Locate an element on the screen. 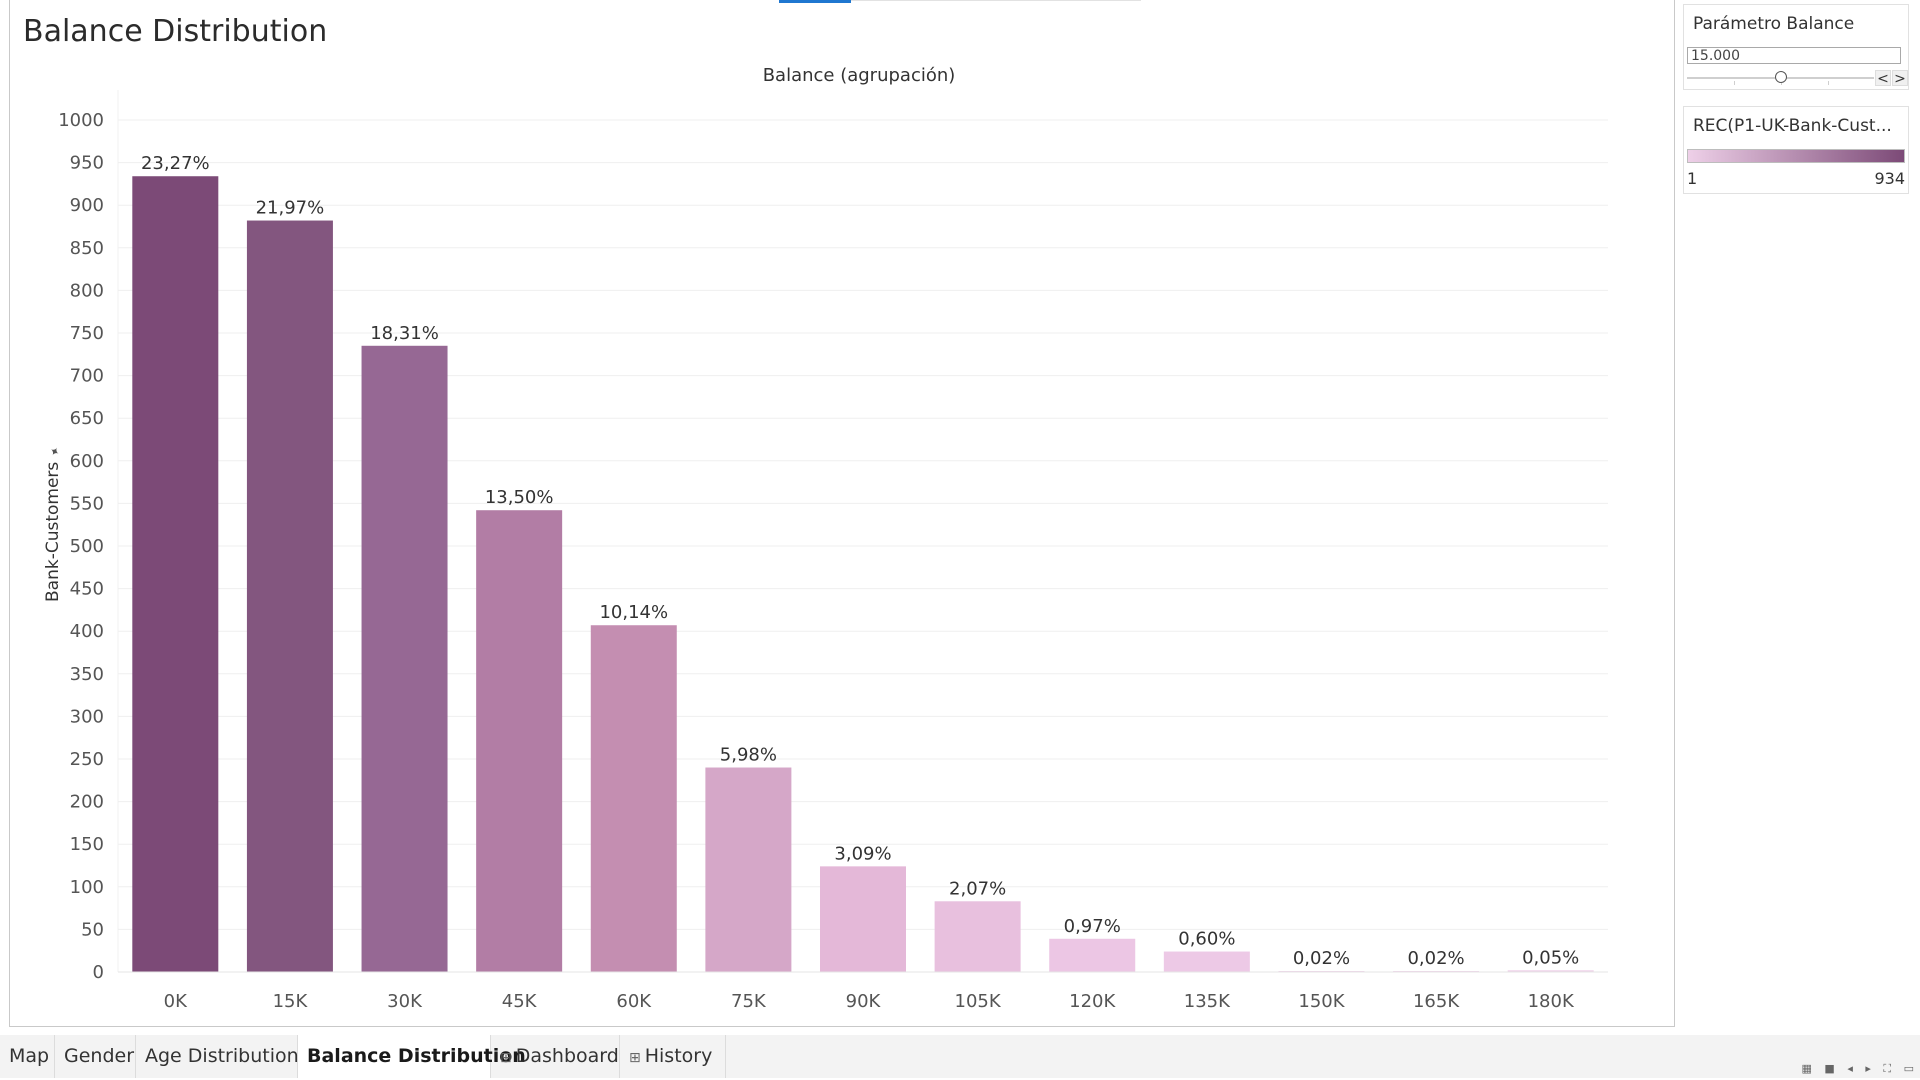 The image size is (1920, 1080). bar-data-label: 13,50% is located at coordinates (519, 497).